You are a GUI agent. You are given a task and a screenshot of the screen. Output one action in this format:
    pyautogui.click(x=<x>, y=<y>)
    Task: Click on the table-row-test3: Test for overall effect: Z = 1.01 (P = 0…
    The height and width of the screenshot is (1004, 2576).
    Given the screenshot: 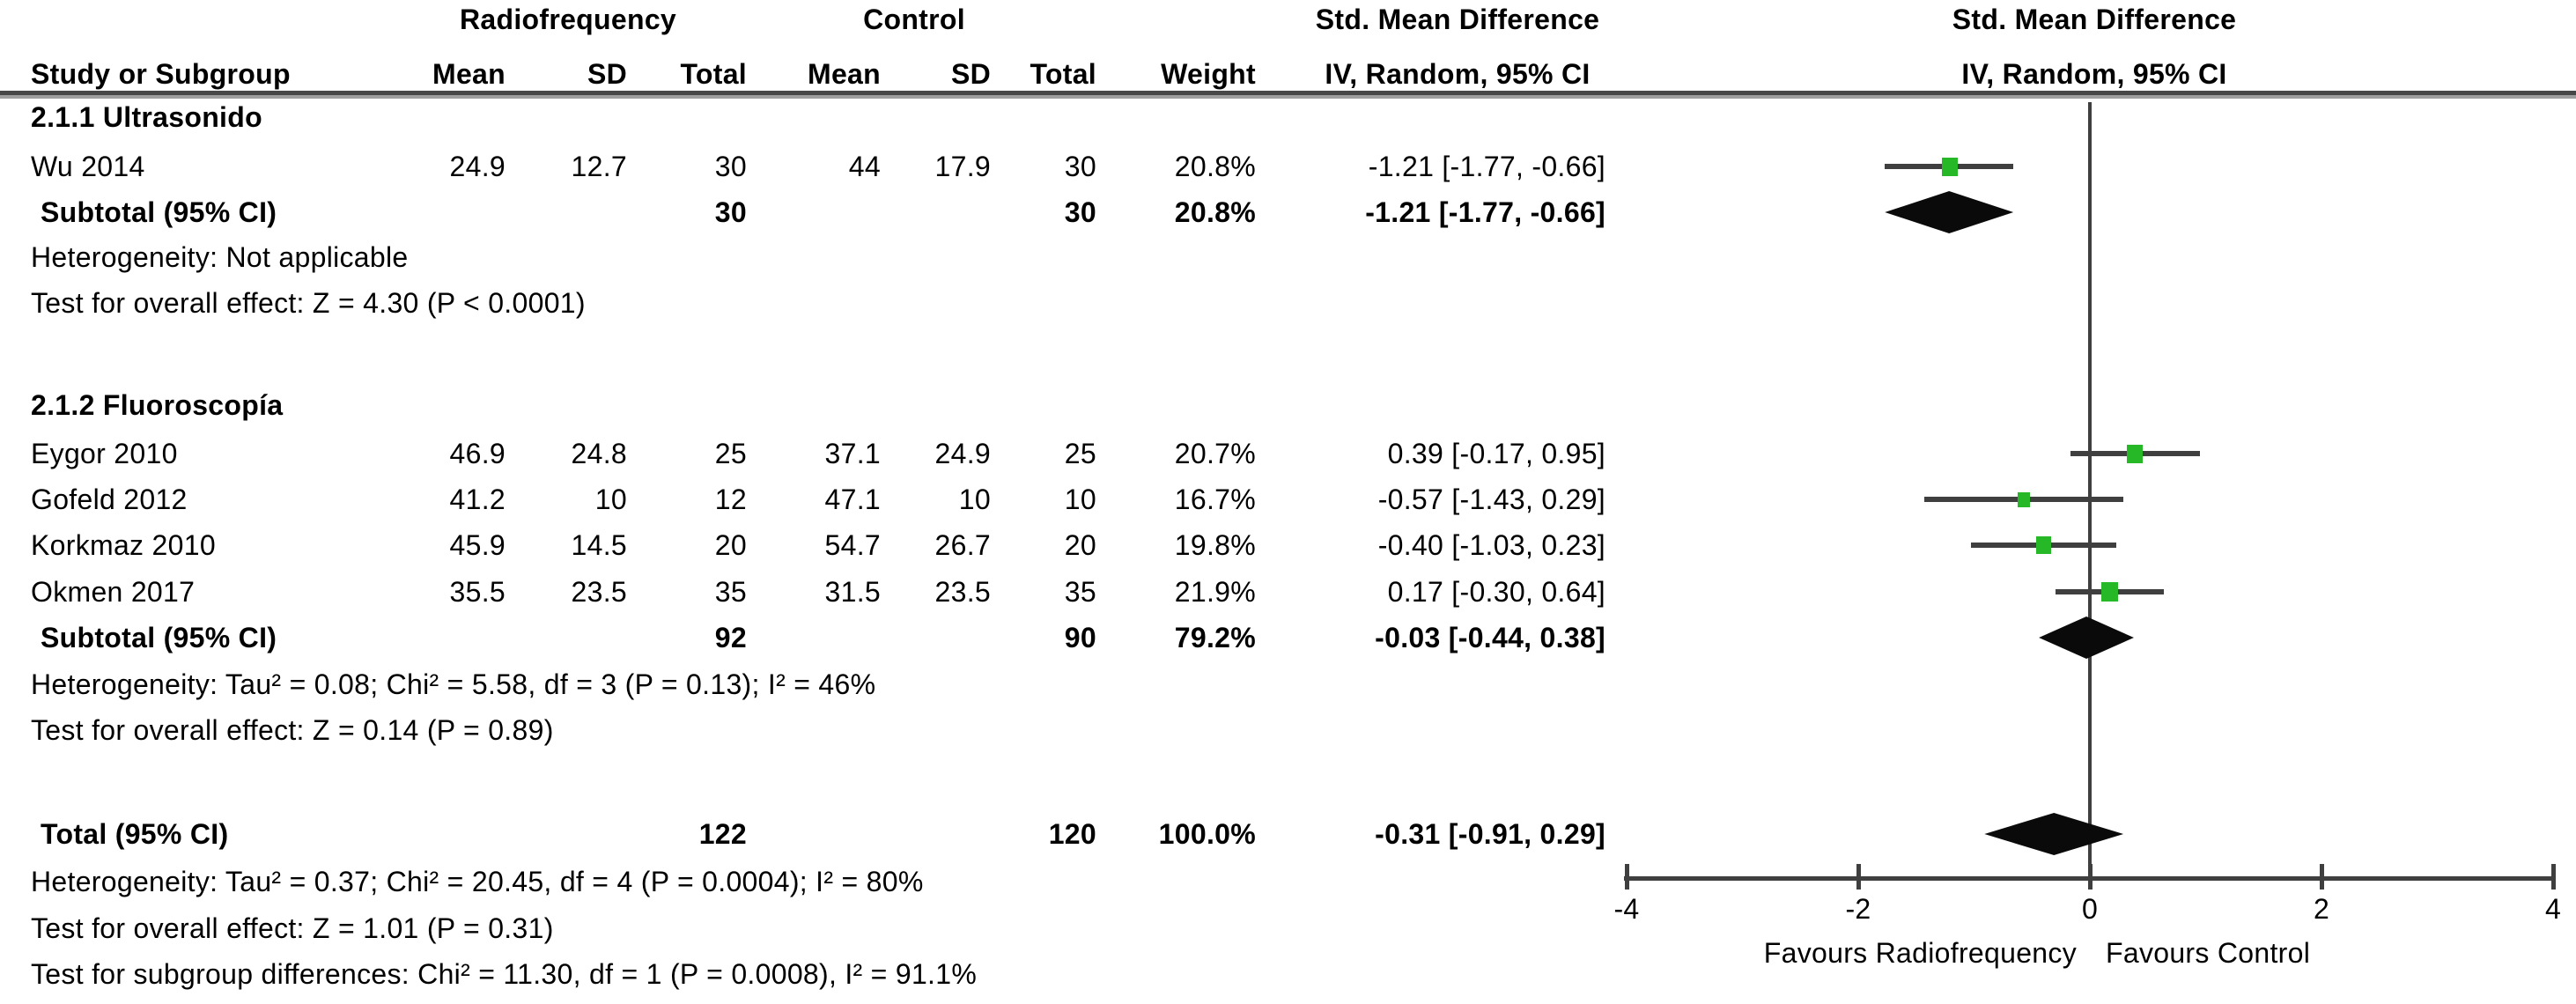 What is the action you would take?
    pyautogui.click(x=1288, y=929)
    